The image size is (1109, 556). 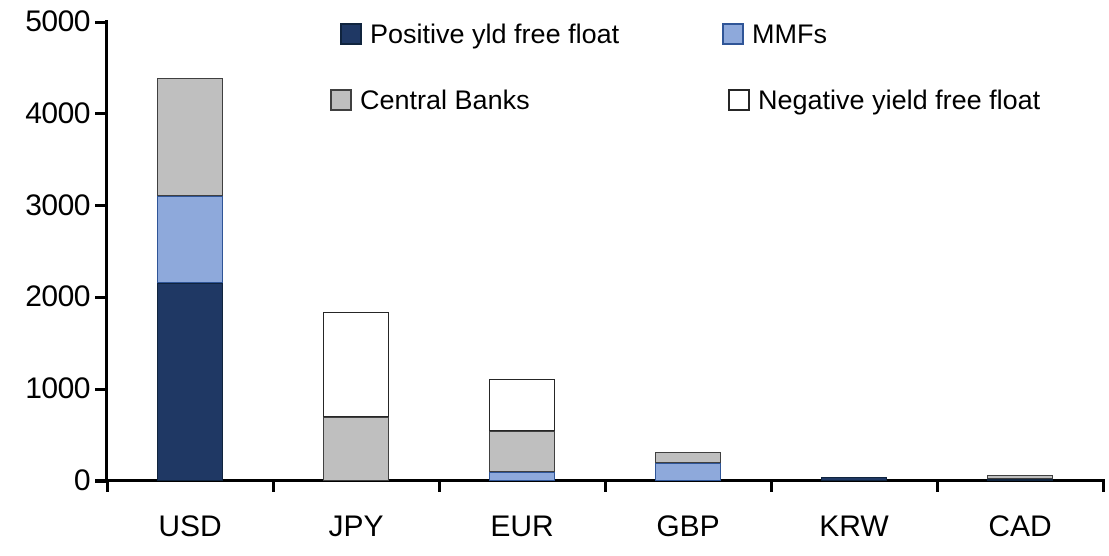 What do you see at coordinates (445, 100) in the screenshot?
I see `legend-label: Central Banks` at bounding box center [445, 100].